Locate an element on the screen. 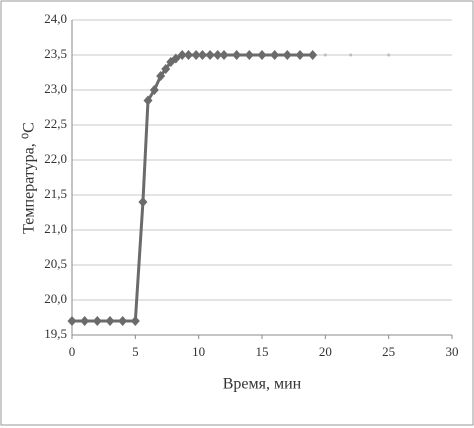 The height and width of the screenshot is (428, 474). y-axis-label: Температура, ⁰С is located at coordinates (29, 178).